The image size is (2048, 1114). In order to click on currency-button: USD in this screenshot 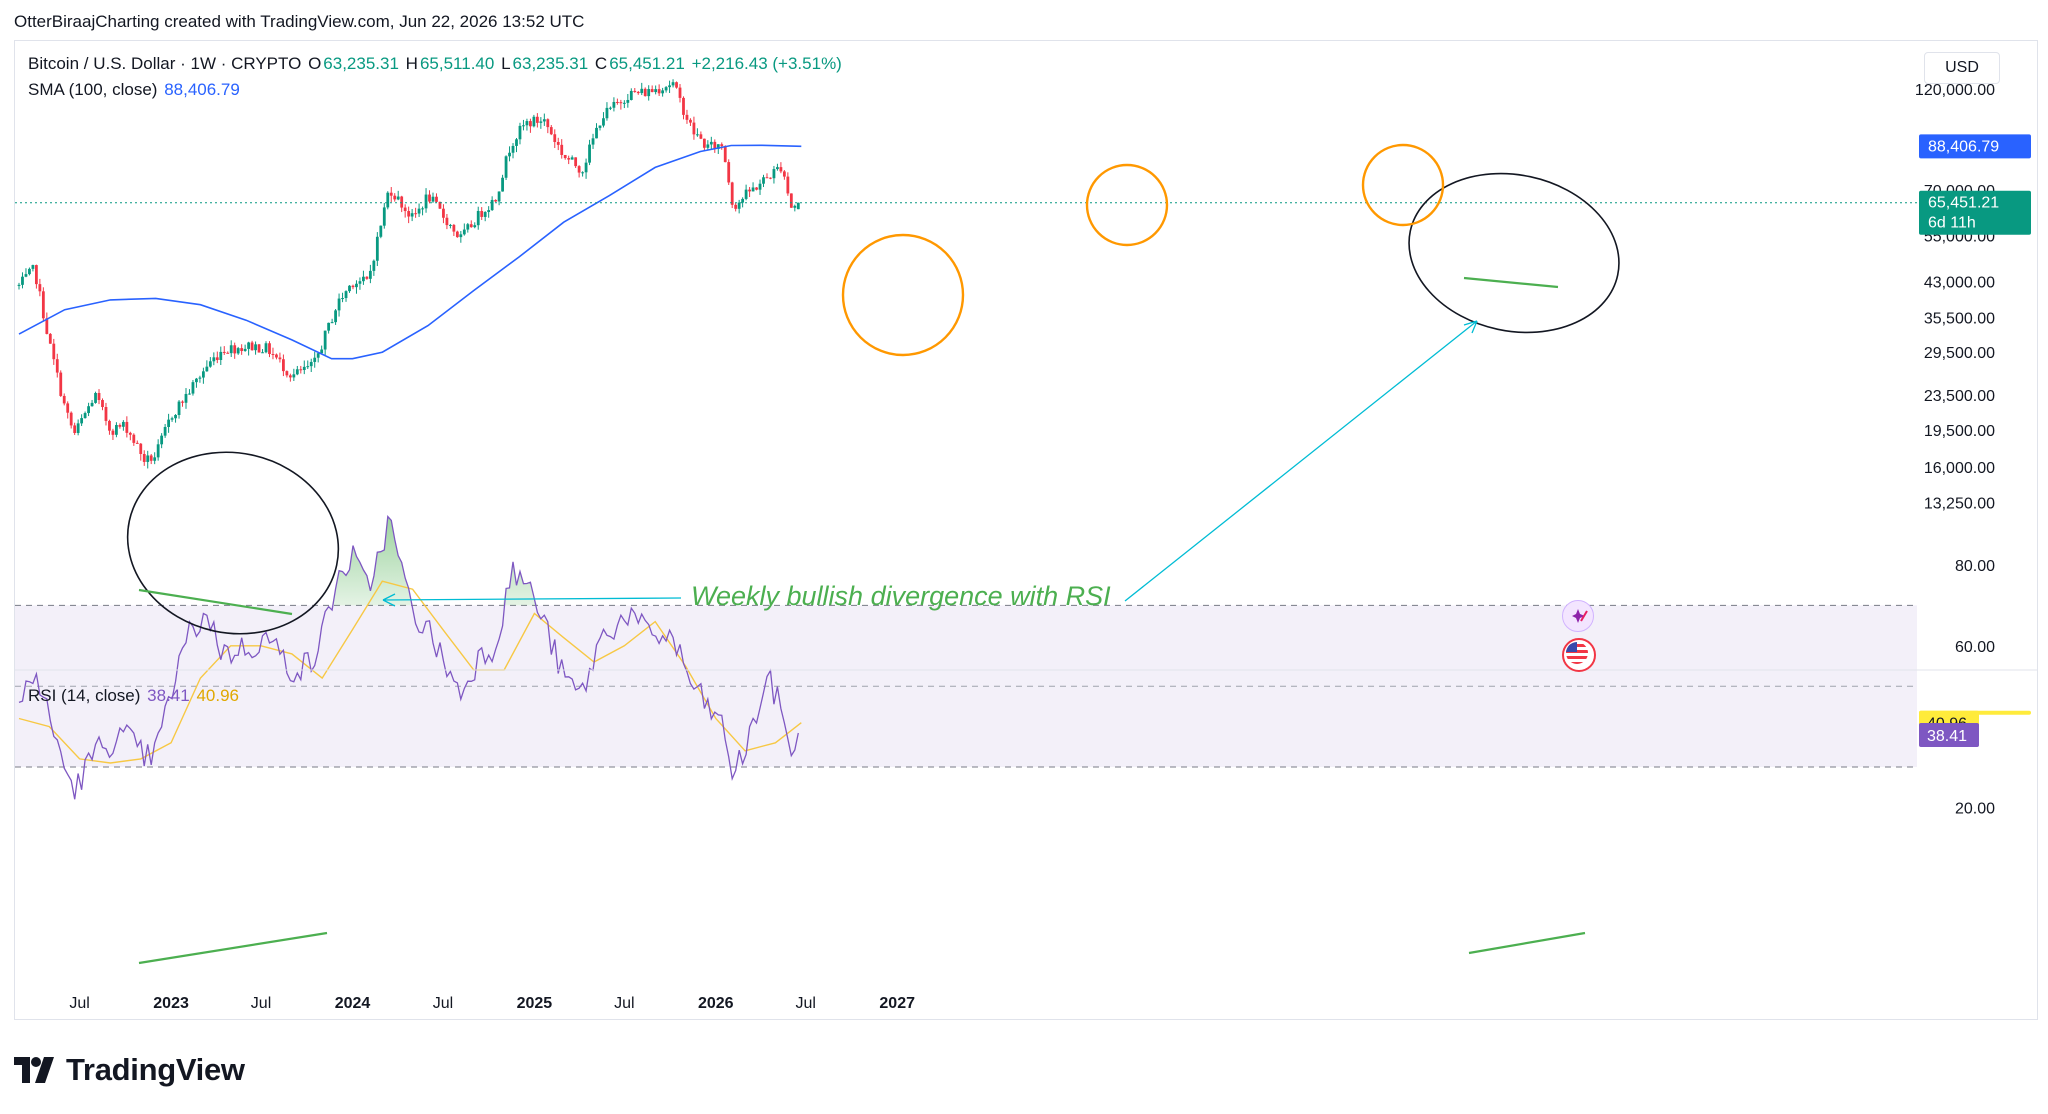, I will do `click(1962, 68)`.